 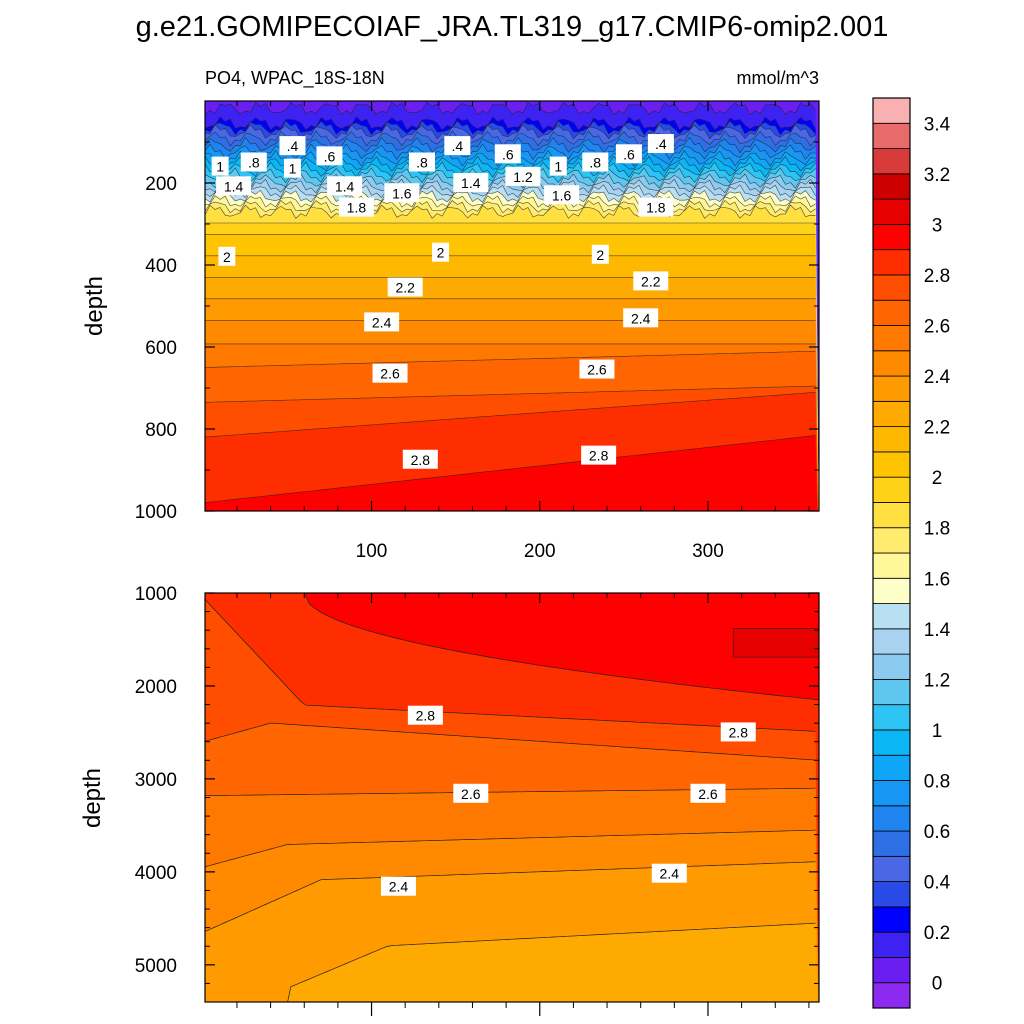 I want to click on upper-contour-label-23: 2.2, so click(x=405, y=287).